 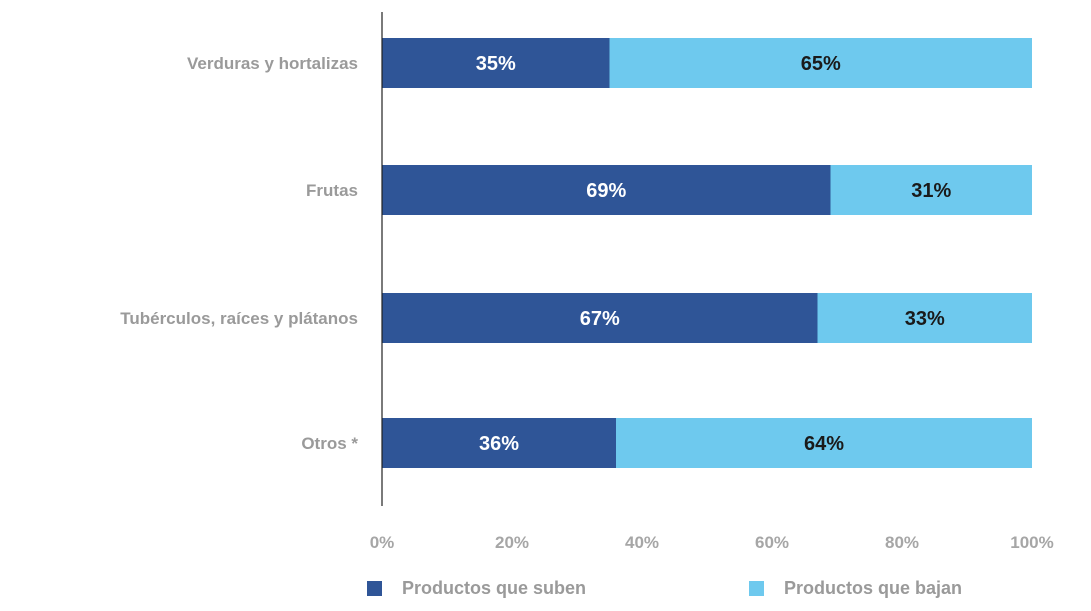 What do you see at coordinates (382, 542) in the screenshot?
I see `x-tick-label-0pct: 0%` at bounding box center [382, 542].